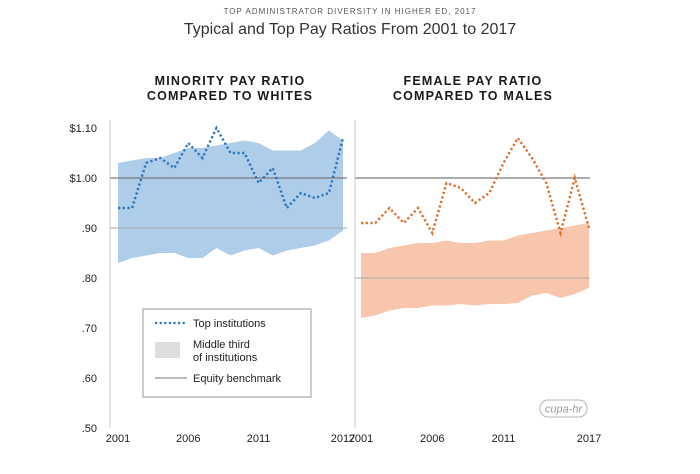  I want to click on cupa-hr-logo: cupa-hr, so click(563, 408).